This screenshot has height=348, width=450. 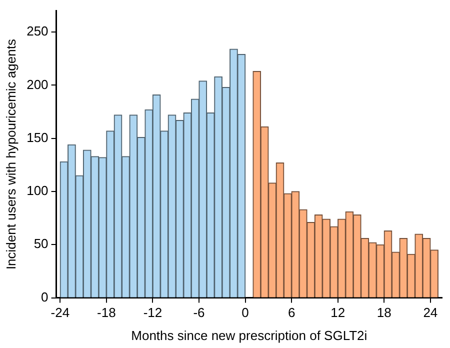 I want to click on x-tick-label: 6, so click(x=292, y=312).